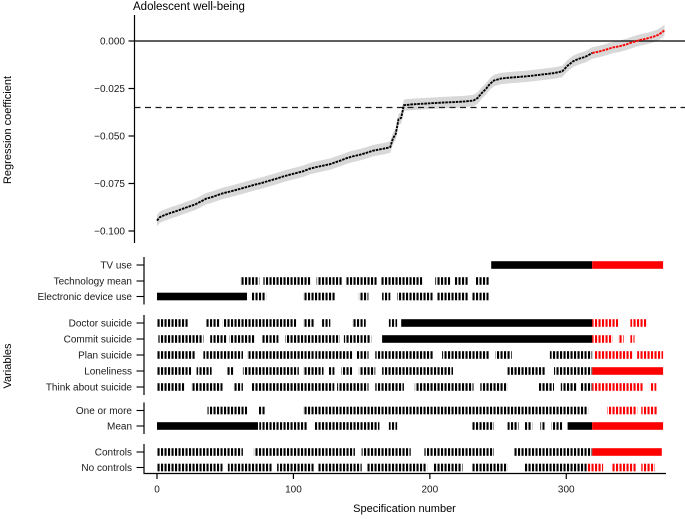  I want to click on y-tick-label: −0.025, so click(109, 89).